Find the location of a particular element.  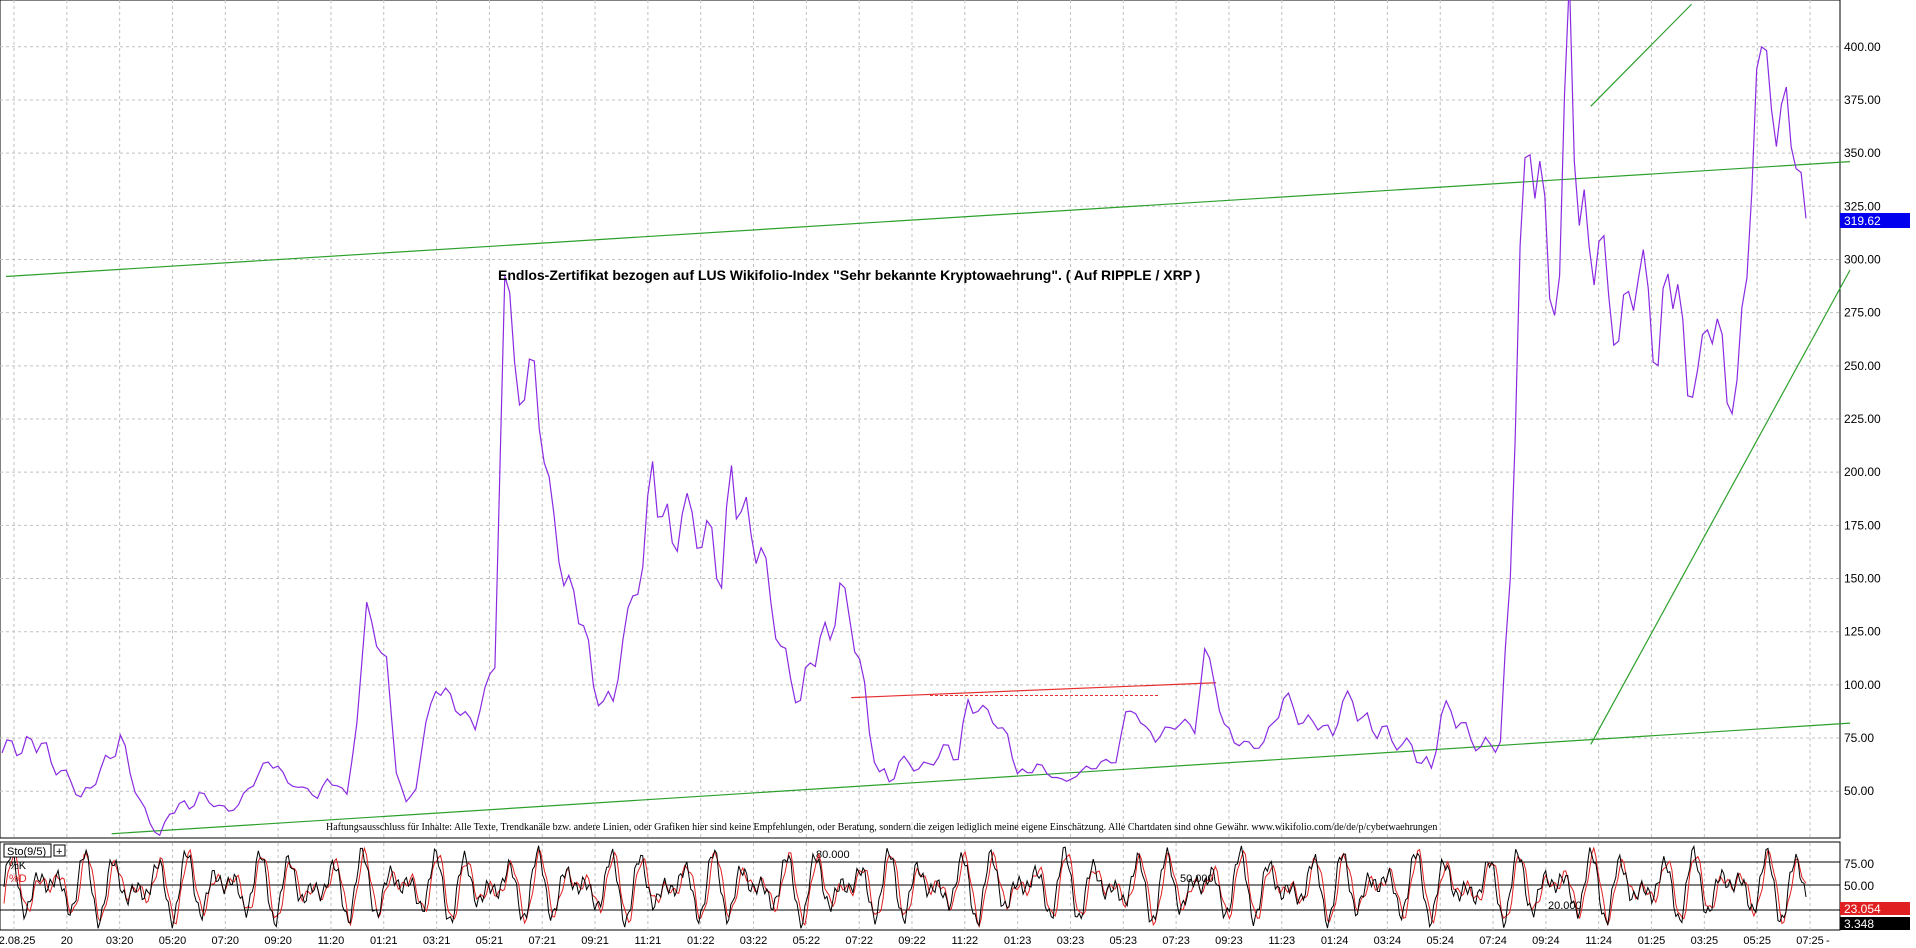

x-tick-label: 07:20 is located at coordinates (226, 941).